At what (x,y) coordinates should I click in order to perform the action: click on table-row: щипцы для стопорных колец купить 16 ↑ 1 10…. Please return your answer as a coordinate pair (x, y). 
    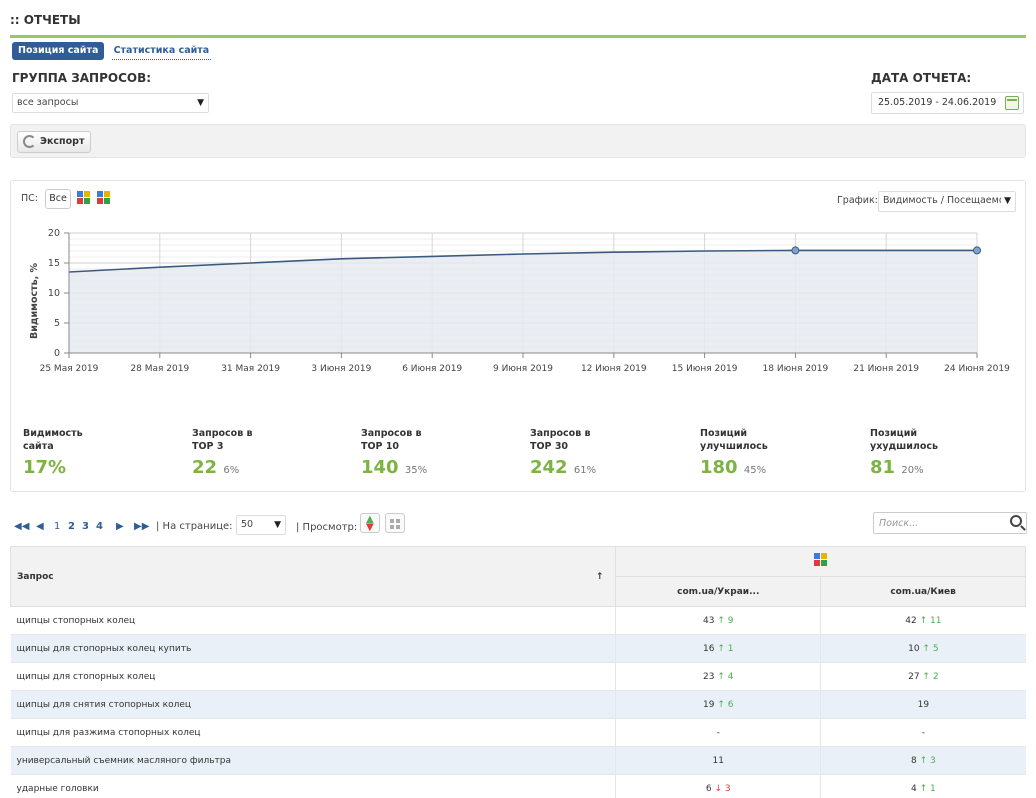
    Looking at the image, I should click on (518, 648).